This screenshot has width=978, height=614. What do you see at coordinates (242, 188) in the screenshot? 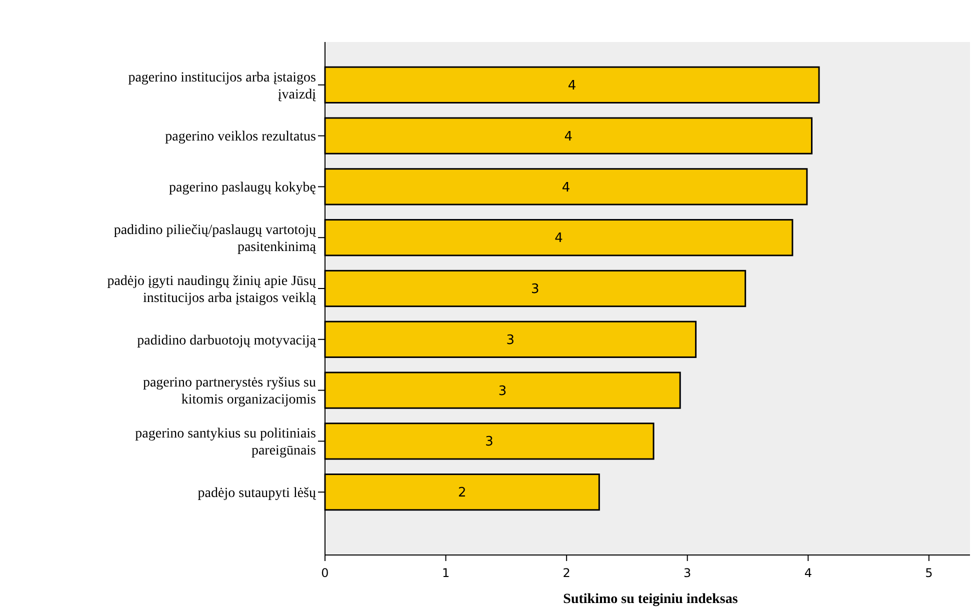
I see `y-tick-label: pagerino paslaugų kokybę` at bounding box center [242, 188].